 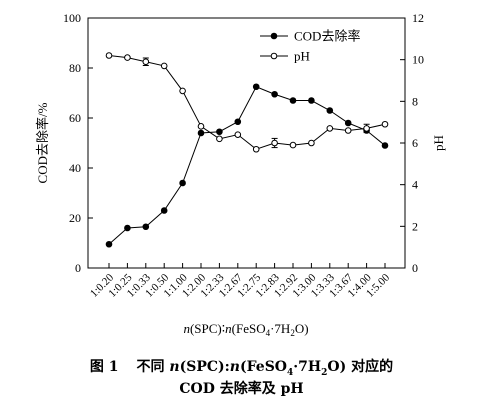 What do you see at coordinates (327, 36) in the screenshot?
I see `legend-label: COD去除率` at bounding box center [327, 36].